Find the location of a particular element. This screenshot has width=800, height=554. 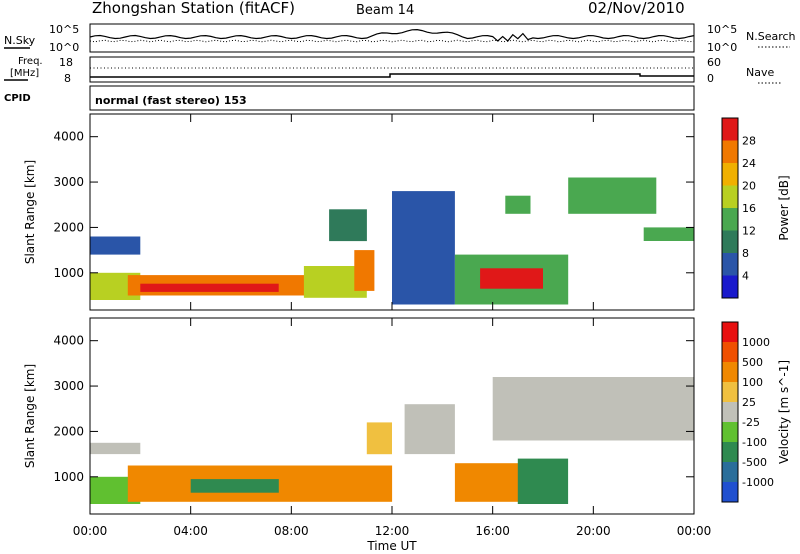

colorbar-tick-label: 8 is located at coordinates (745, 253).